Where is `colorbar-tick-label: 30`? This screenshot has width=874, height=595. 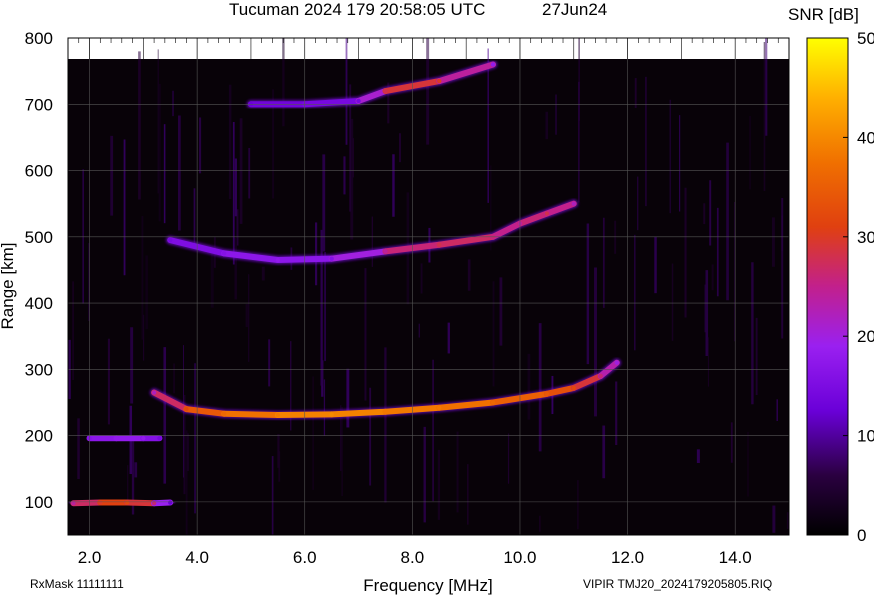 colorbar-tick-label: 30 is located at coordinates (865, 237).